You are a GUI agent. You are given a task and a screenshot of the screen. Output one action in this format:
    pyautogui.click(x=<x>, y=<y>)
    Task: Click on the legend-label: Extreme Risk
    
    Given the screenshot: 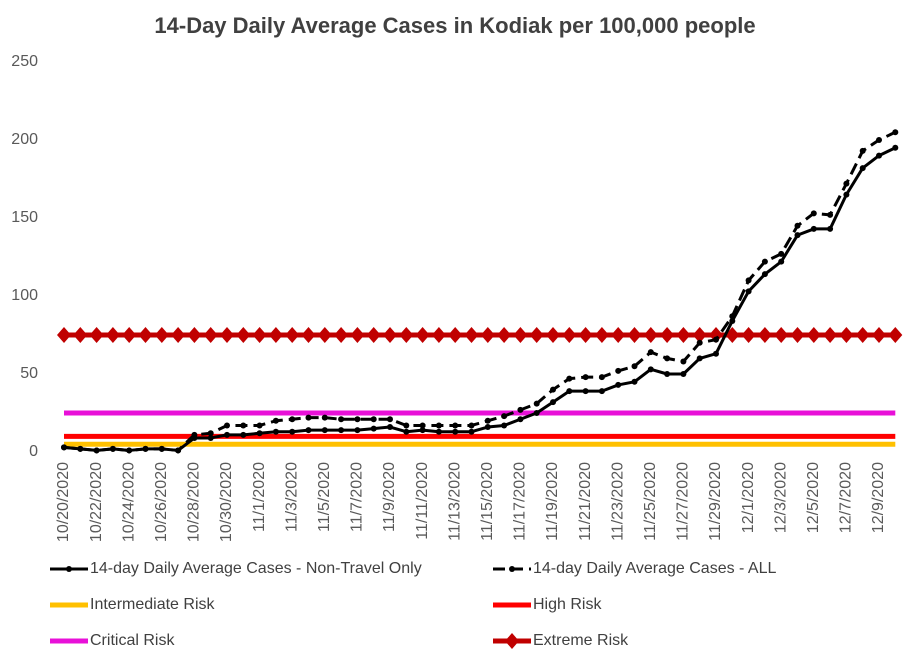 What is the action you would take?
    pyautogui.click(x=581, y=640)
    